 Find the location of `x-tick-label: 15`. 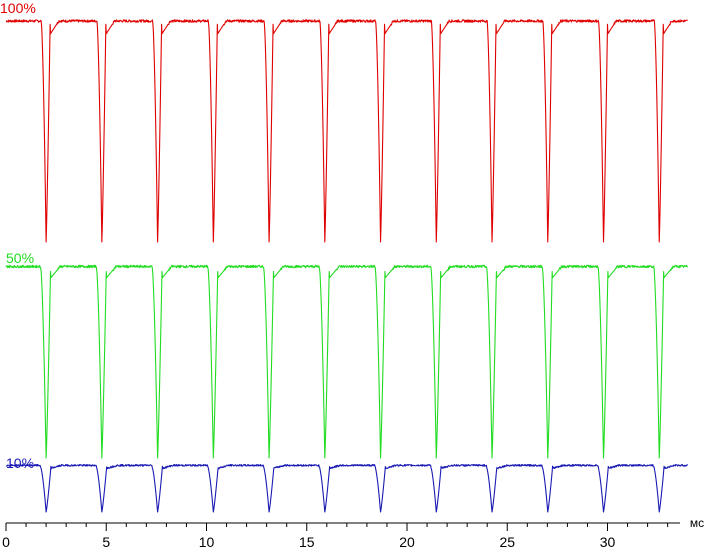

x-tick-label: 15 is located at coordinates (307, 542).